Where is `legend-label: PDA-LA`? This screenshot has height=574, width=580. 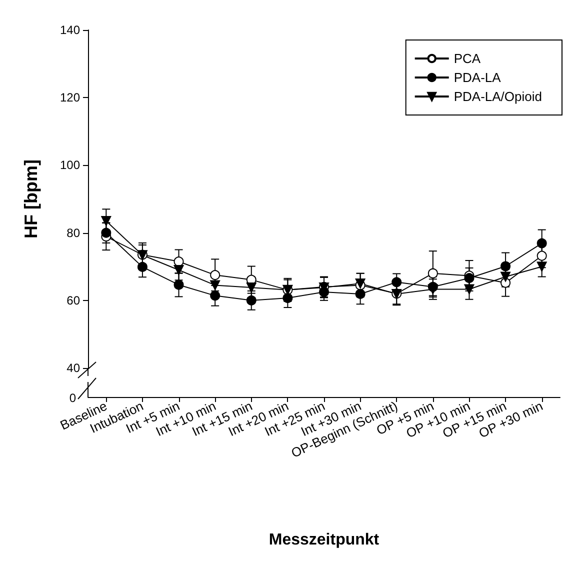 legend-label: PDA-LA is located at coordinates (478, 77).